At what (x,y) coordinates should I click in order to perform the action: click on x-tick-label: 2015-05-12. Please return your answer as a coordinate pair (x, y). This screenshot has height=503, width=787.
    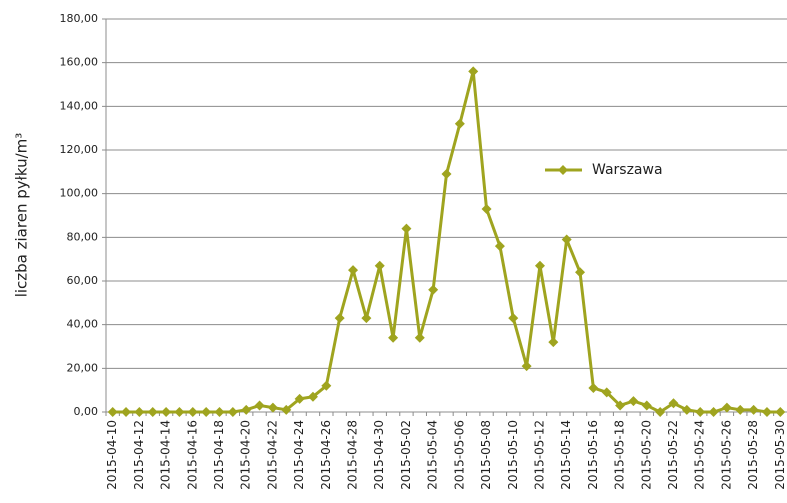
    Looking at the image, I should click on (539, 455).